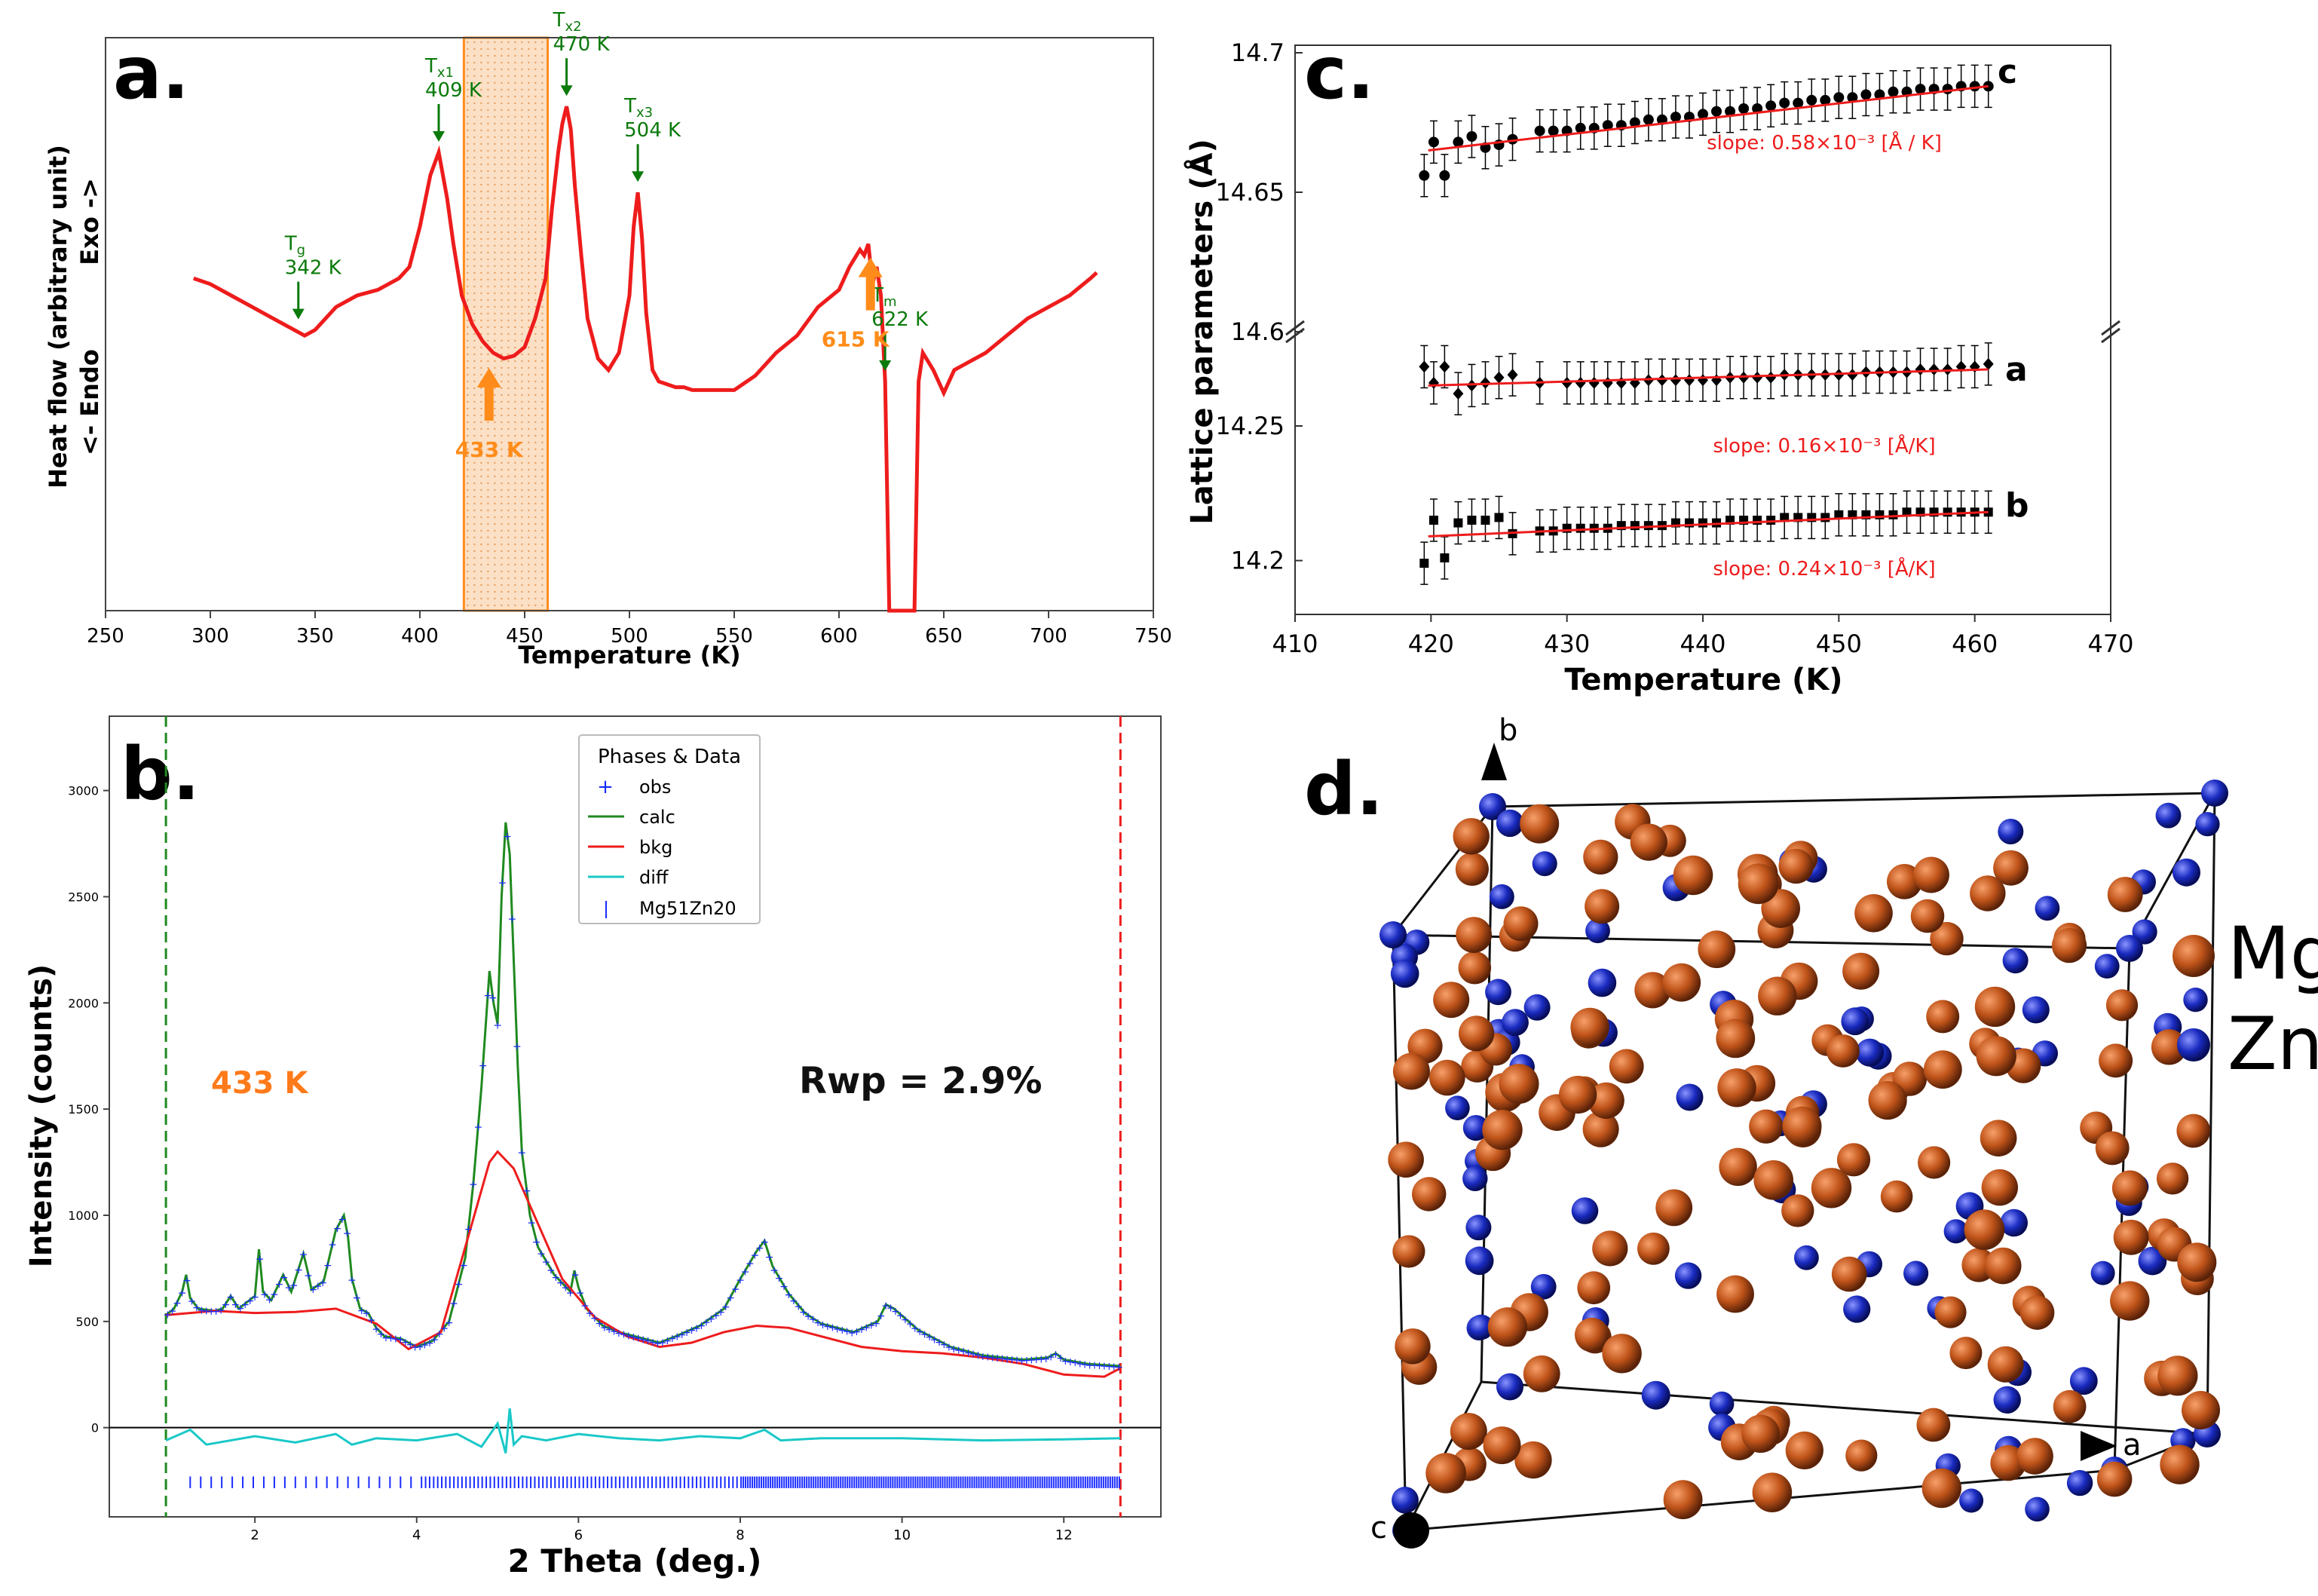  What do you see at coordinates (1702, 644) in the screenshot?
I see `x-tick-label: 440` at bounding box center [1702, 644].